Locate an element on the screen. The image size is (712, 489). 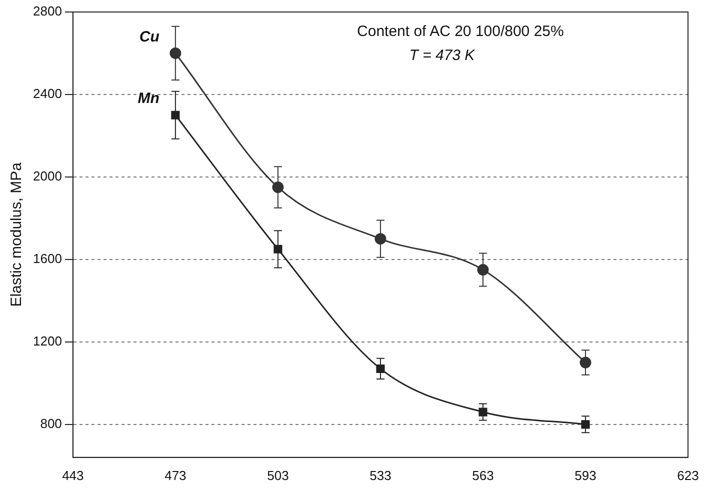
y-tick-label: 1600 is located at coordinates (47, 258).